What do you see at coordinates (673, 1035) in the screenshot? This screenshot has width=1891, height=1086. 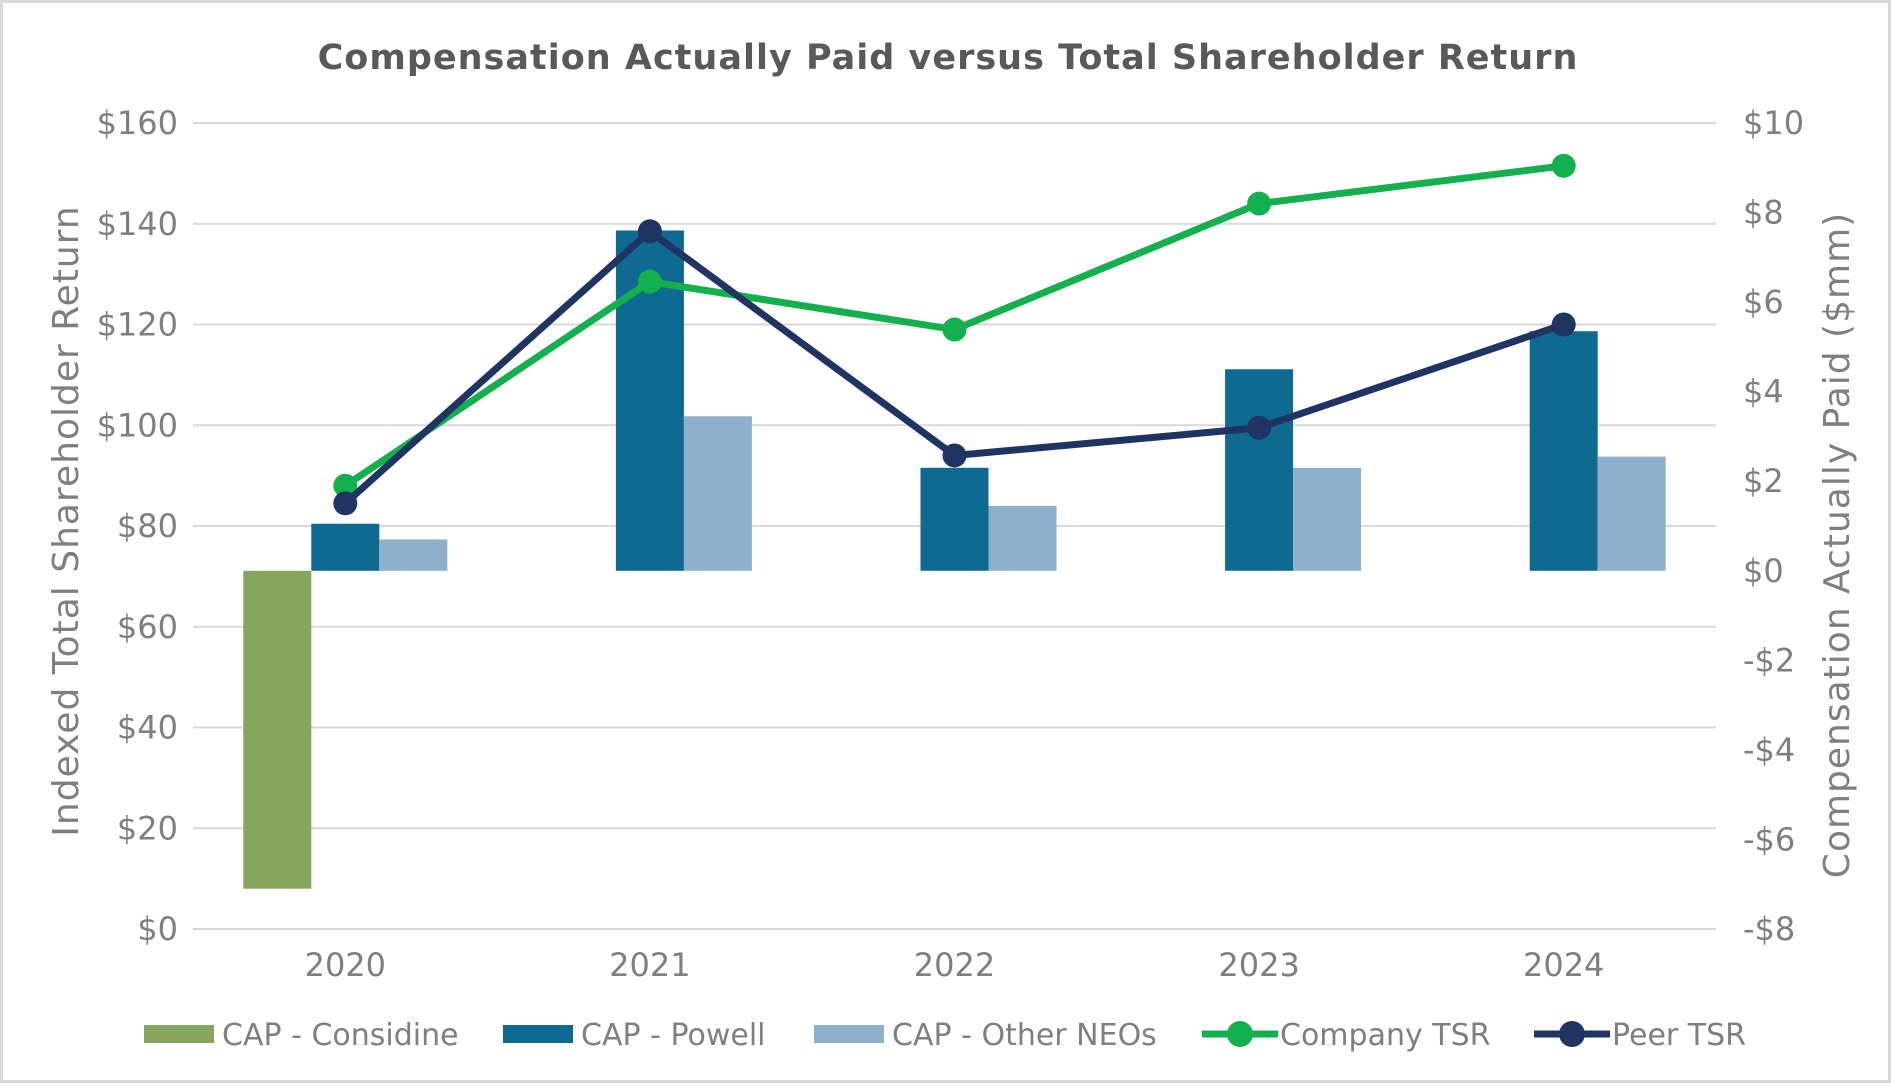 I see `legend-label: CAP - Powell` at bounding box center [673, 1035].